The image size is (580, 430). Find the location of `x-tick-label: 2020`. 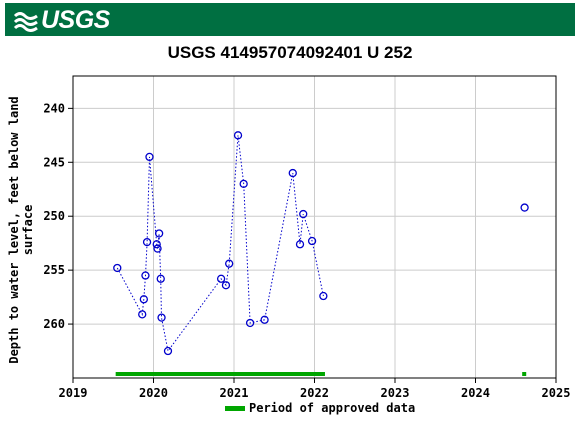

x-tick-label: 2020 is located at coordinates (153, 393).